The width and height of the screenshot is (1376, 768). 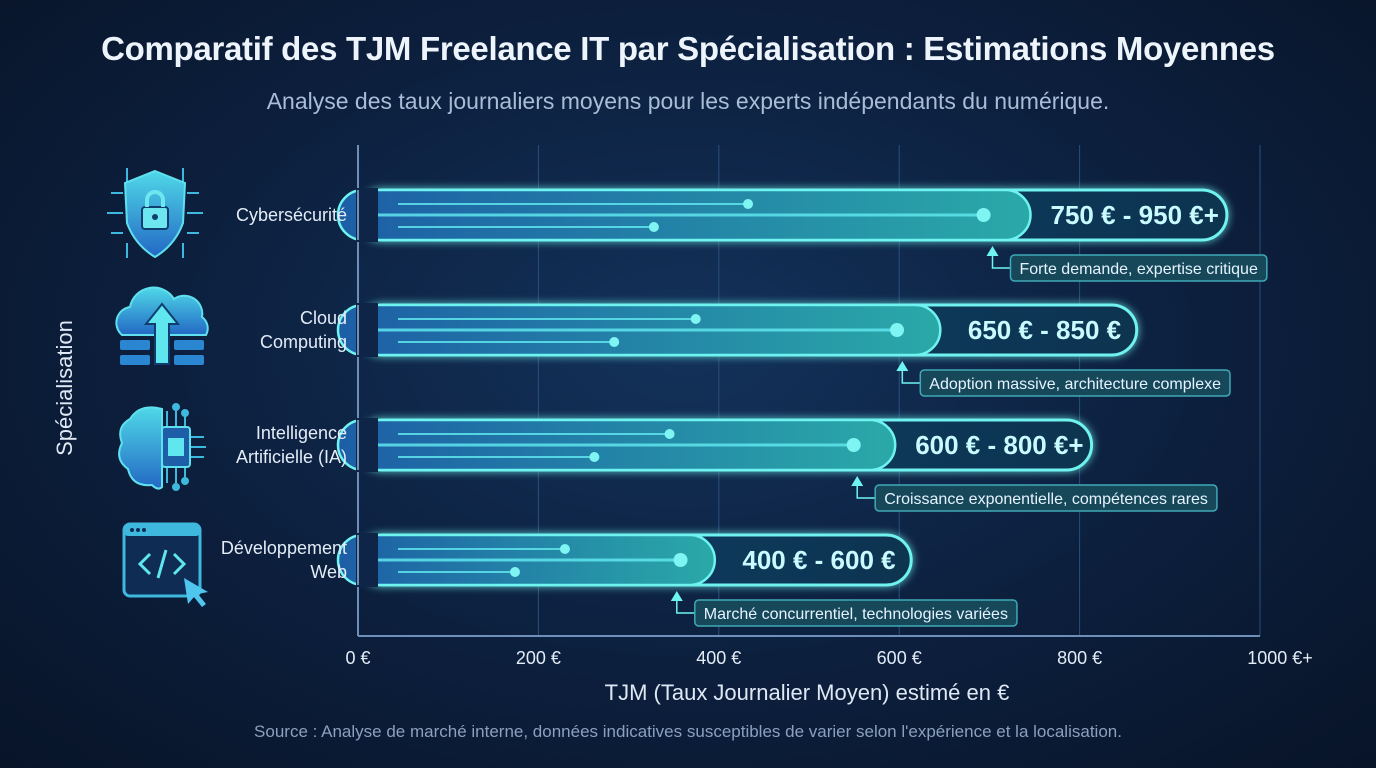 I want to click on x-axis-label: TJM (Taux Journalier Moyen) estimé en €, so click(x=807, y=692).